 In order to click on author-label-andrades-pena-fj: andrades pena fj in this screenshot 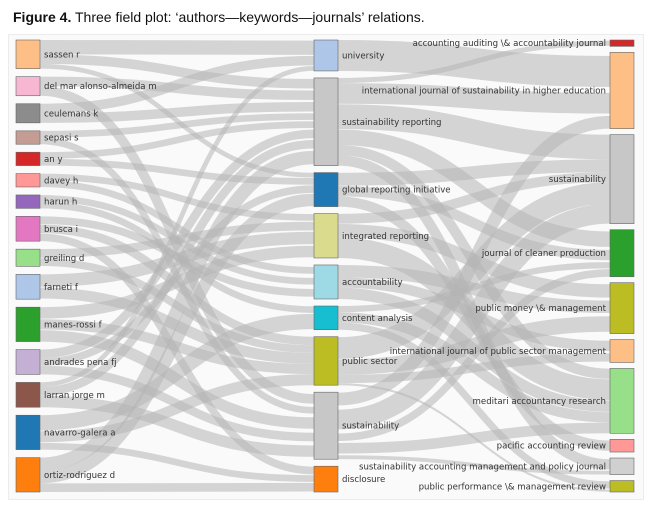, I will do `click(80, 363)`.